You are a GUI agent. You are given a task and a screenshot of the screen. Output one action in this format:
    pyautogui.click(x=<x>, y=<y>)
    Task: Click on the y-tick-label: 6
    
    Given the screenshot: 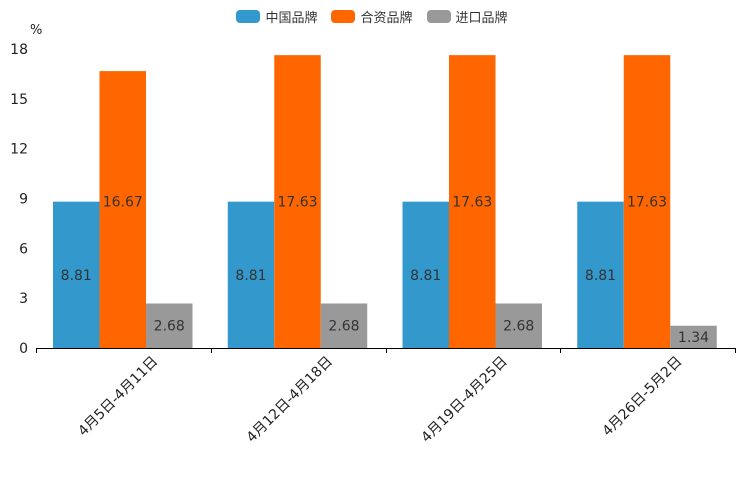 What is the action you would take?
    pyautogui.click(x=23, y=249)
    